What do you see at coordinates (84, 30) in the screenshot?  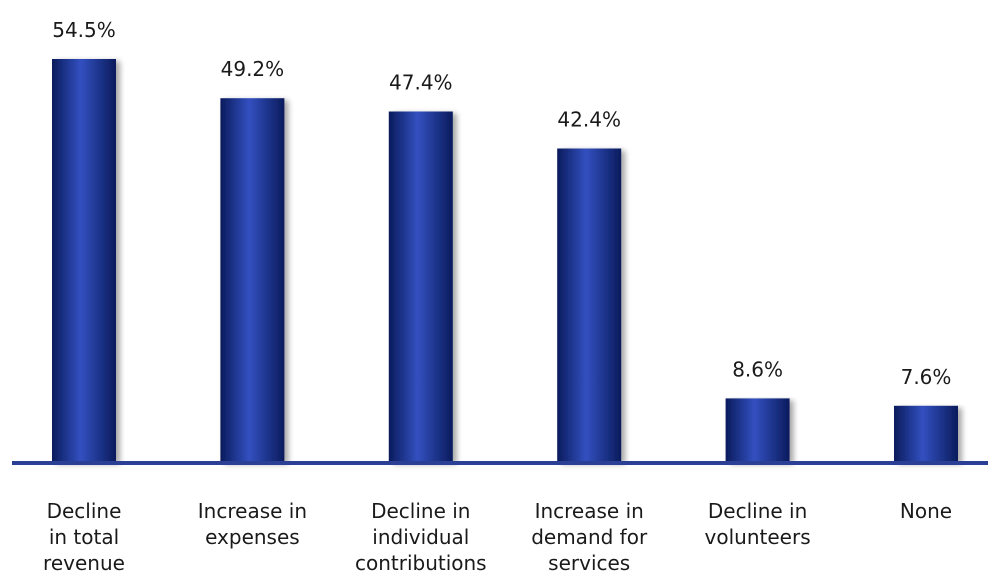 I see `value-label-0: 54.5%` at bounding box center [84, 30].